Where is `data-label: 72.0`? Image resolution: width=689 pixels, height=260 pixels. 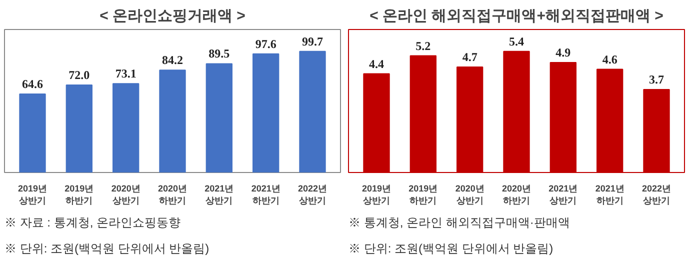 data-label: 72.0 is located at coordinates (79, 75).